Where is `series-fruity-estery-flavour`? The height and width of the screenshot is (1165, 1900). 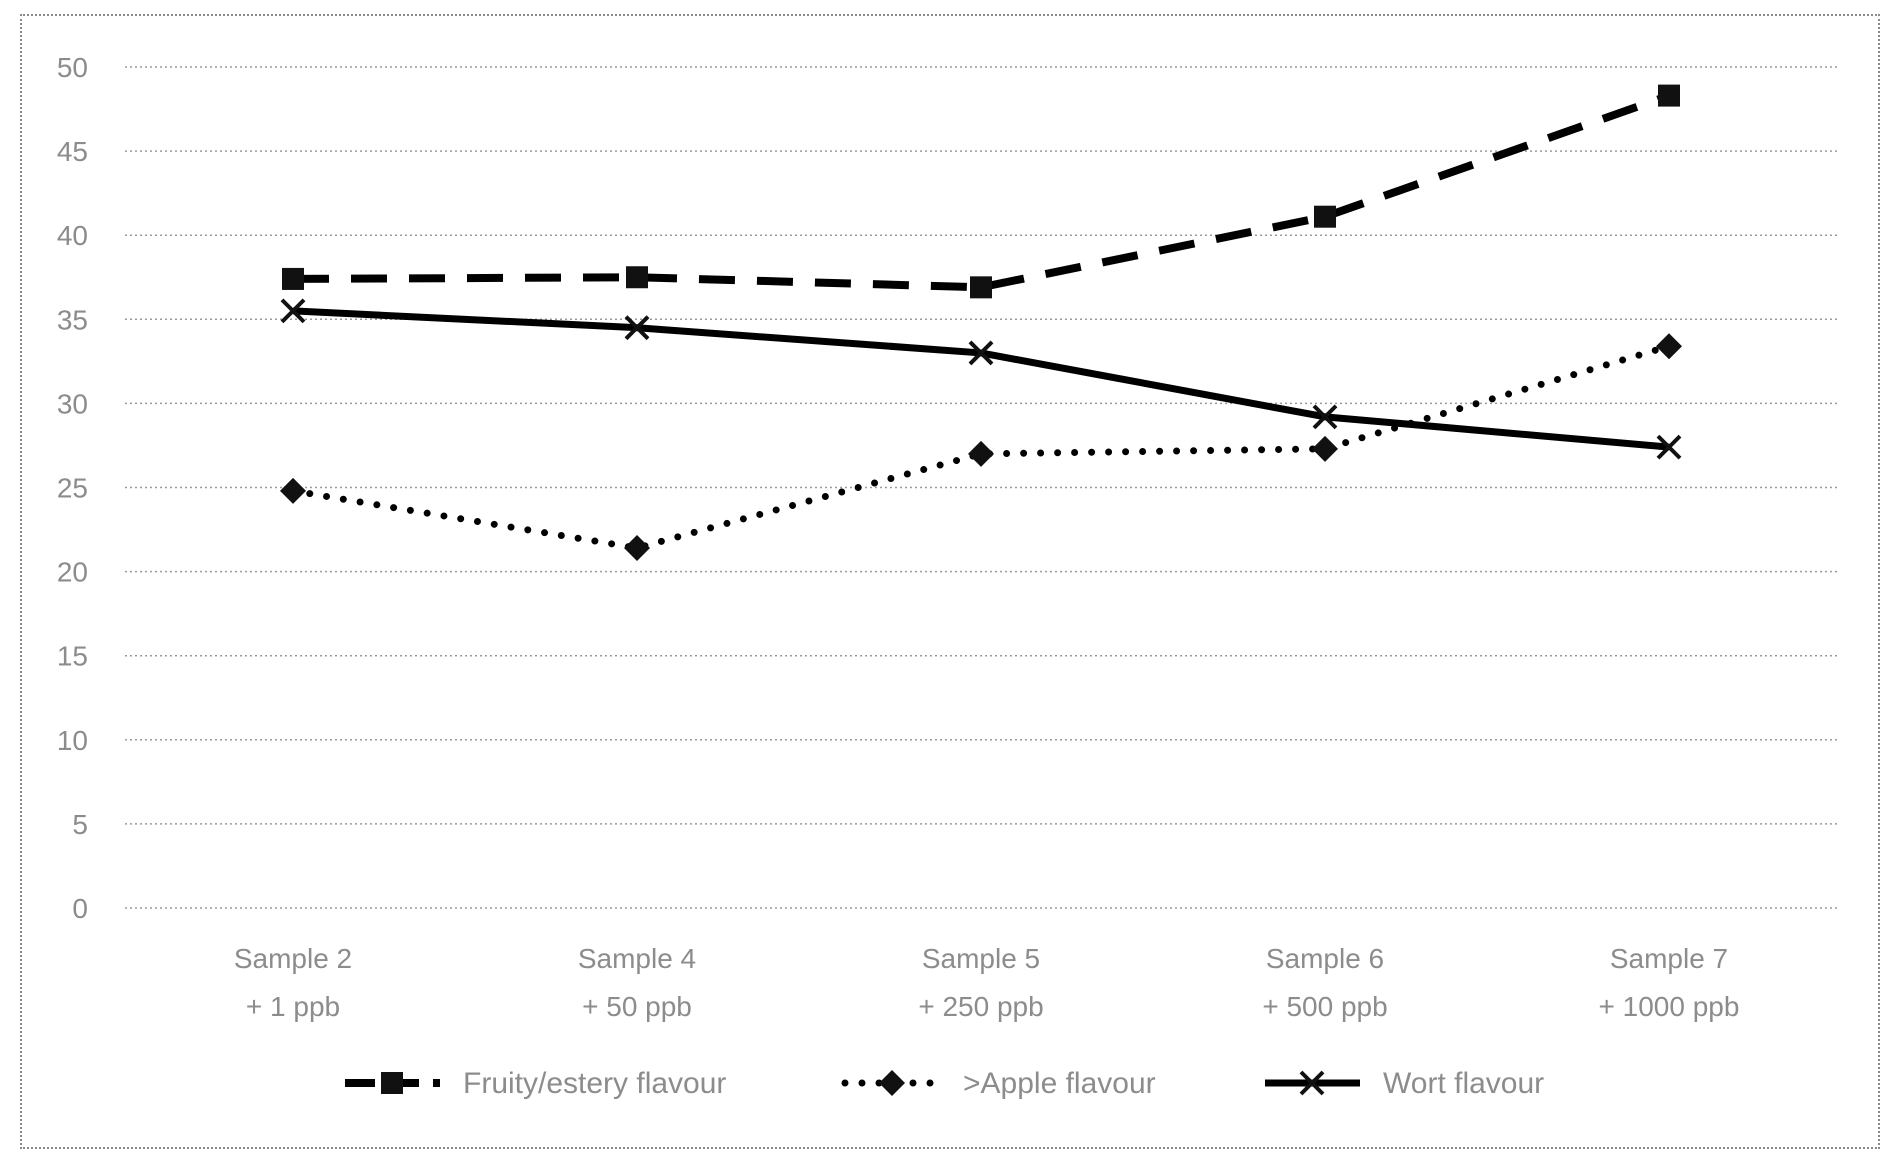 series-fruity-estery-flavour is located at coordinates (981, 191).